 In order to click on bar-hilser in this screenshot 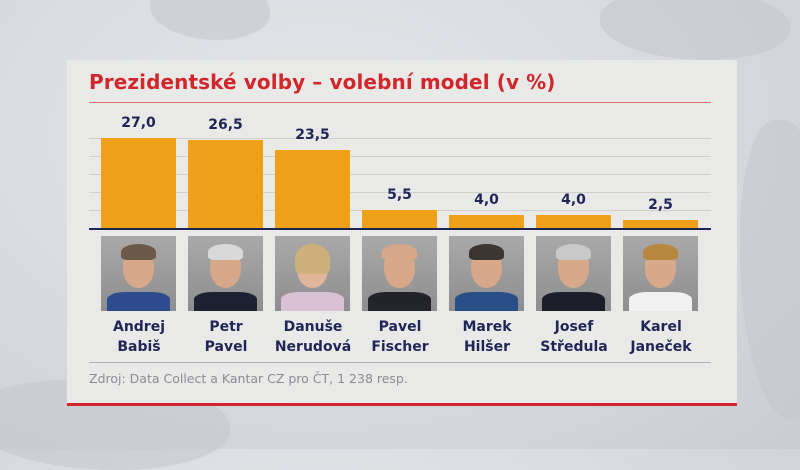, I will do `click(486, 221)`.